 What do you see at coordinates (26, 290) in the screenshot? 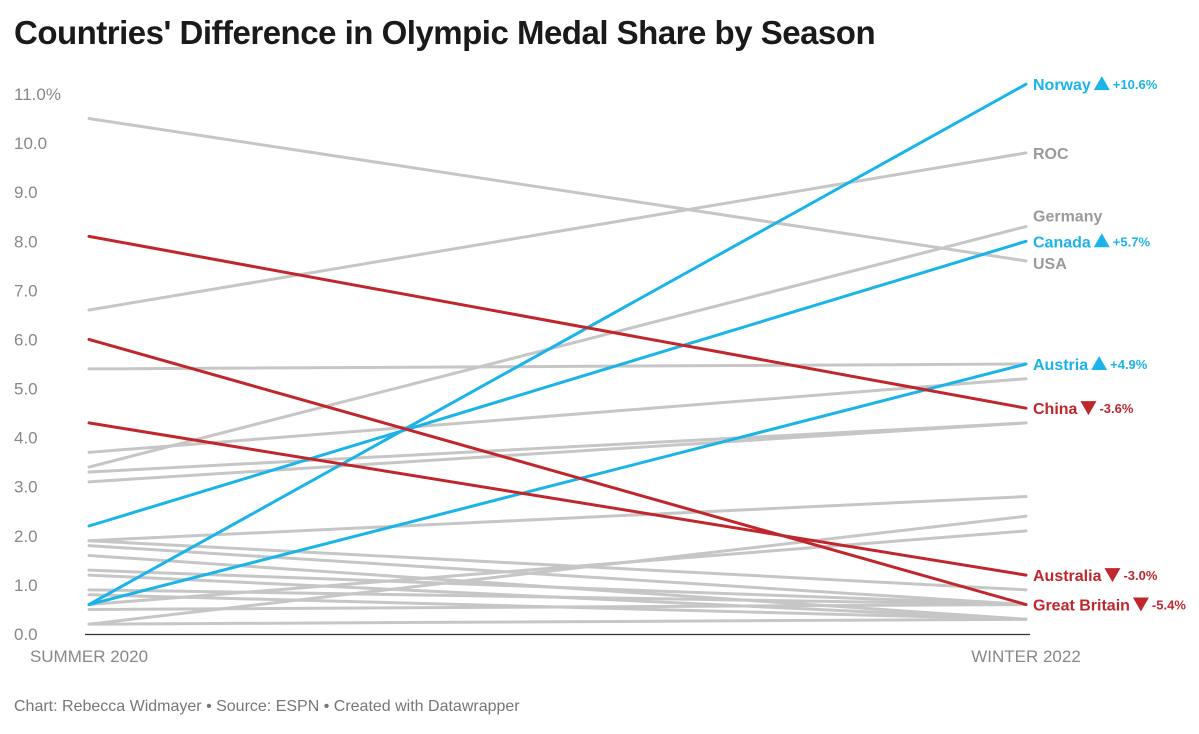
I see `y-tick-label: 7.0` at bounding box center [26, 290].